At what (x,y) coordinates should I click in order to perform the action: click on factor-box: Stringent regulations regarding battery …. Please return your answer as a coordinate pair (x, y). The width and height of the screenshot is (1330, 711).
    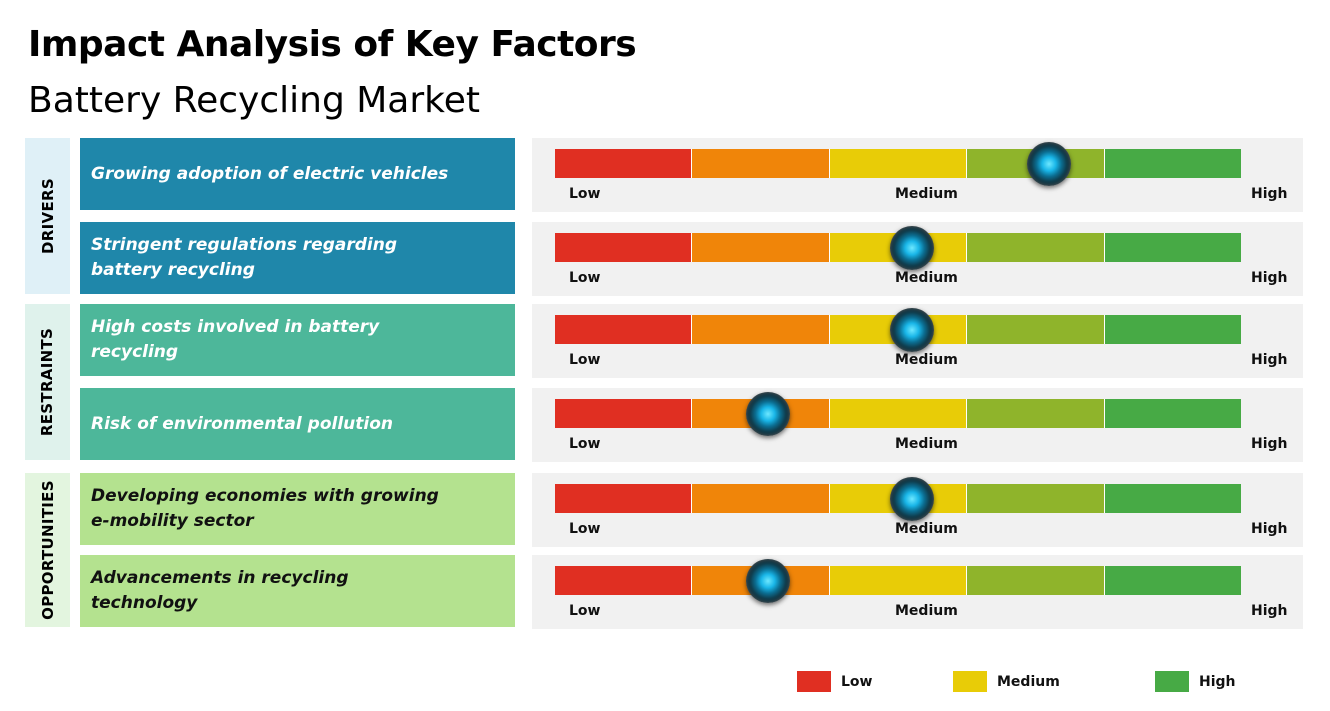
    Looking at the image, I should click on (297, 258).